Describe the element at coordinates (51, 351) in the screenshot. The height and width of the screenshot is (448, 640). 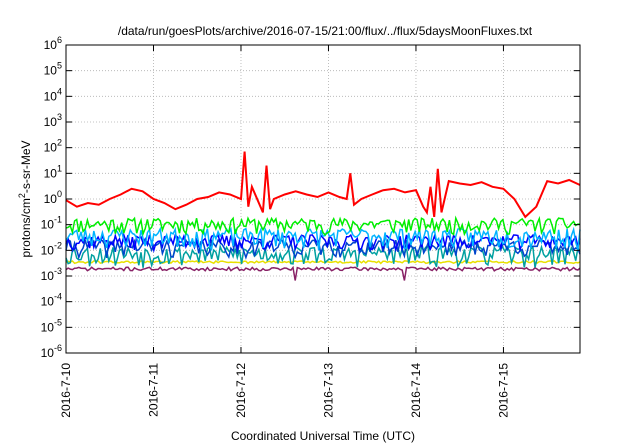
I see `y-tick-label: 10⁻⁶` at that location.